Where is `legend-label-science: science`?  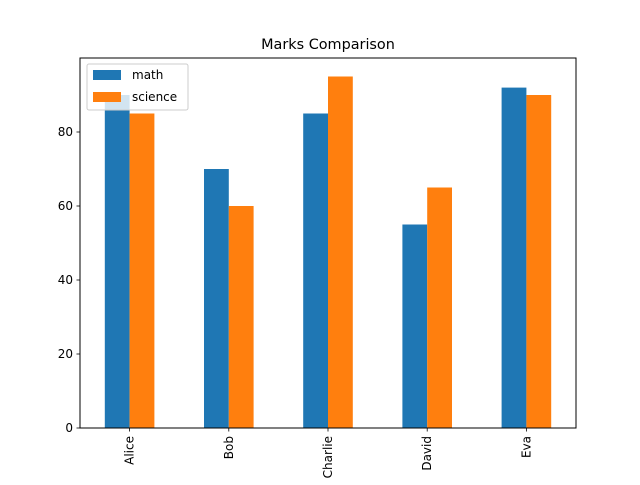 legend-label-science: science is located at coordinates (154, 97).